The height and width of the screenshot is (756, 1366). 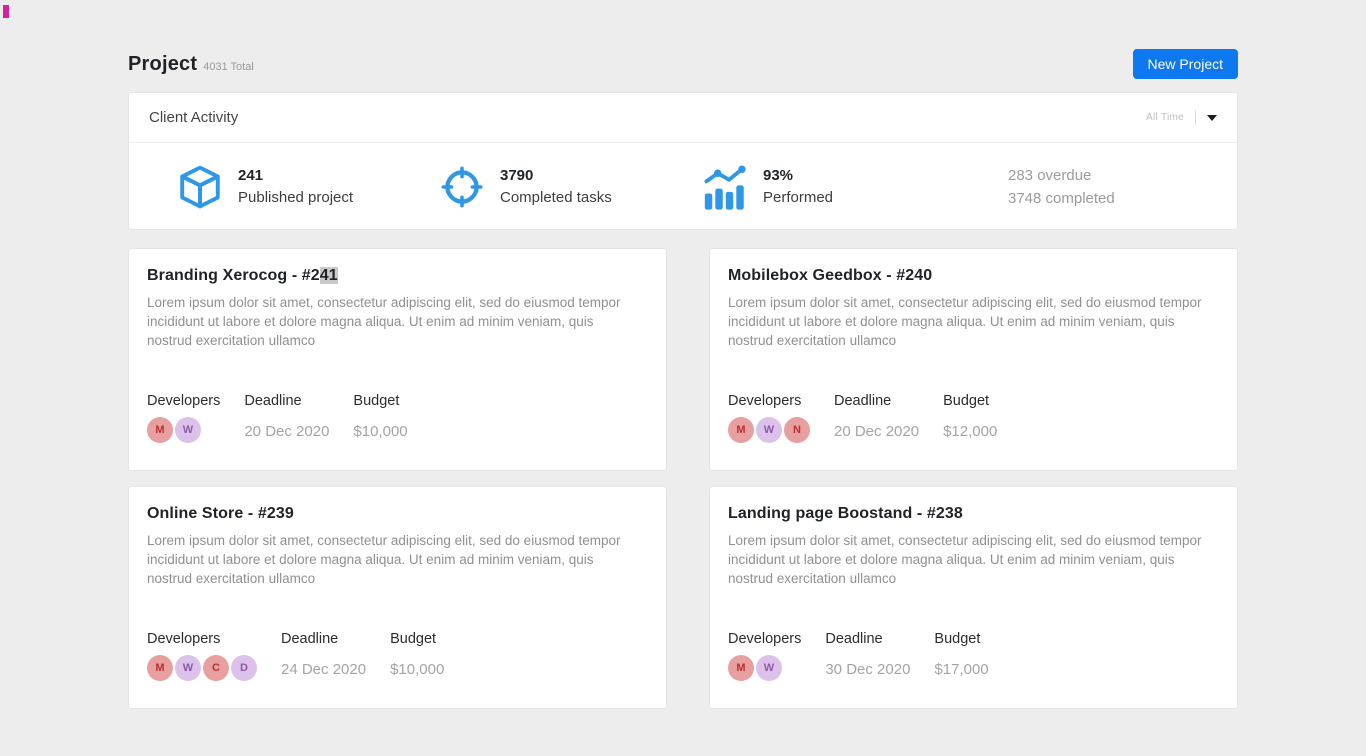 What do you see at coordinates (324, 669) in the screenshot?
I see `deadline-value: 24 Dec 2020` at bounding box center [324, 669].